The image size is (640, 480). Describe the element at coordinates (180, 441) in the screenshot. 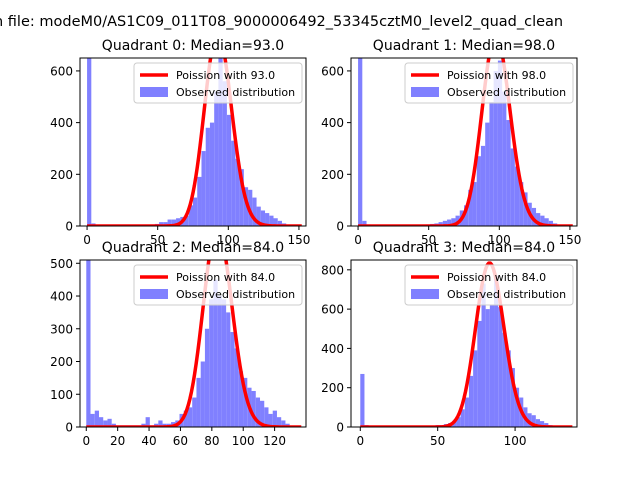

I see `x-tick-label: 60` at that location.